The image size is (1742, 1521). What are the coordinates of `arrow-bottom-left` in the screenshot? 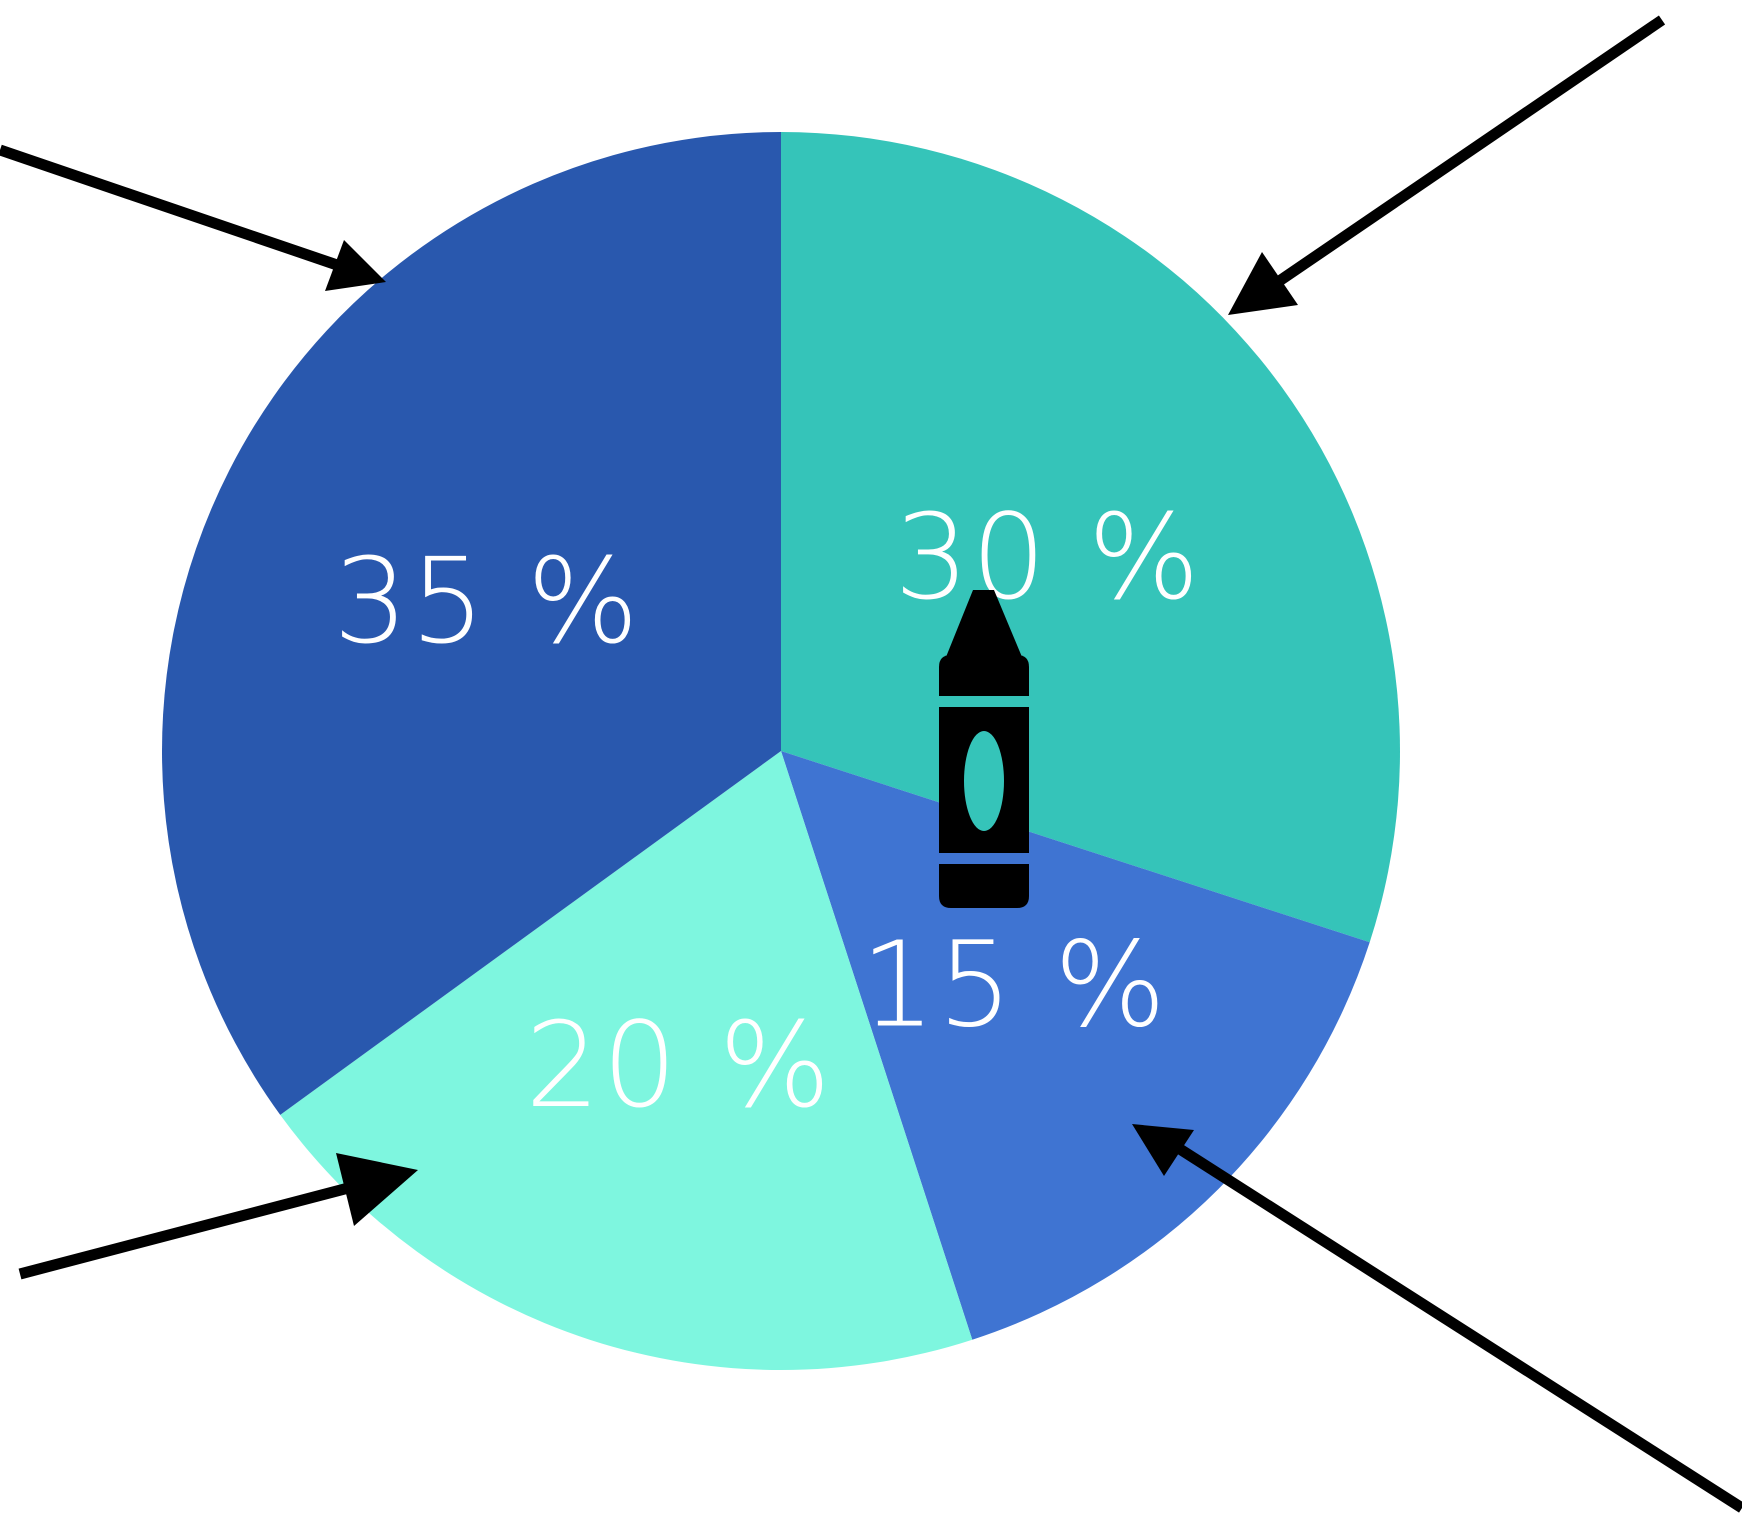 It's located at (218, 1216).